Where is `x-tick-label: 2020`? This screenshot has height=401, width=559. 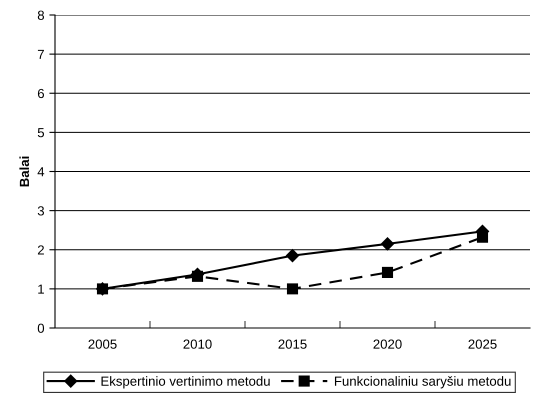
x-tick-label: 2020 is located at coordinates (387, 344).